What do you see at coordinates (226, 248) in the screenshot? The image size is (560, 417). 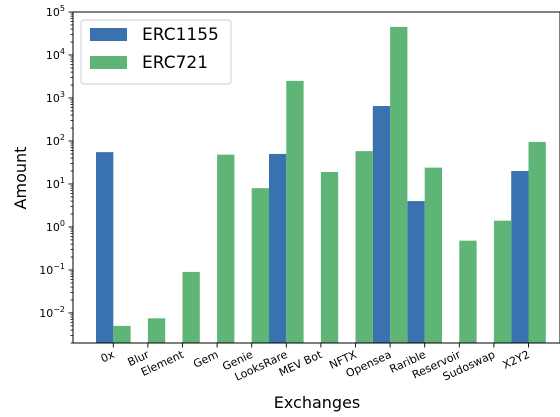 I see `bar-erc721-gem` at bounding box center [226, 248].